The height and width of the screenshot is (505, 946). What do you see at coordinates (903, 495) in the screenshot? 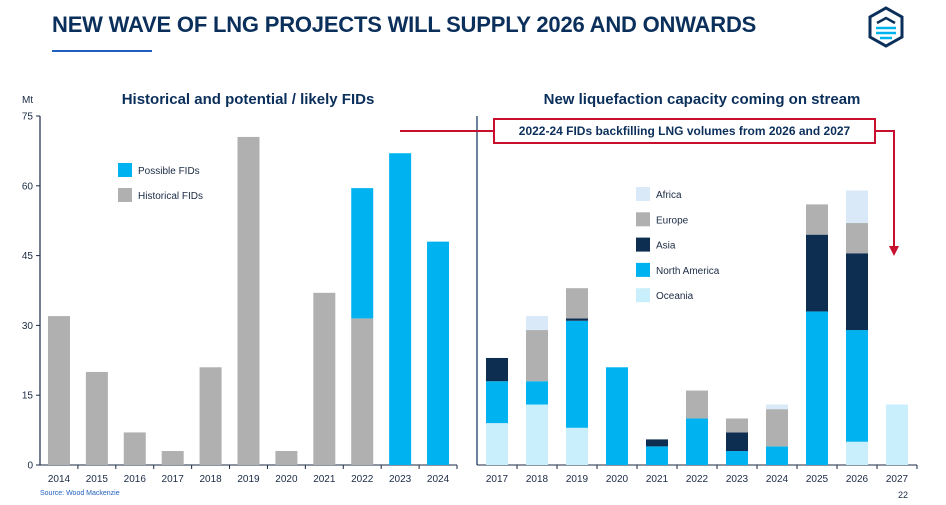
I see `page-number: 22` at bounding box center [903, 495].